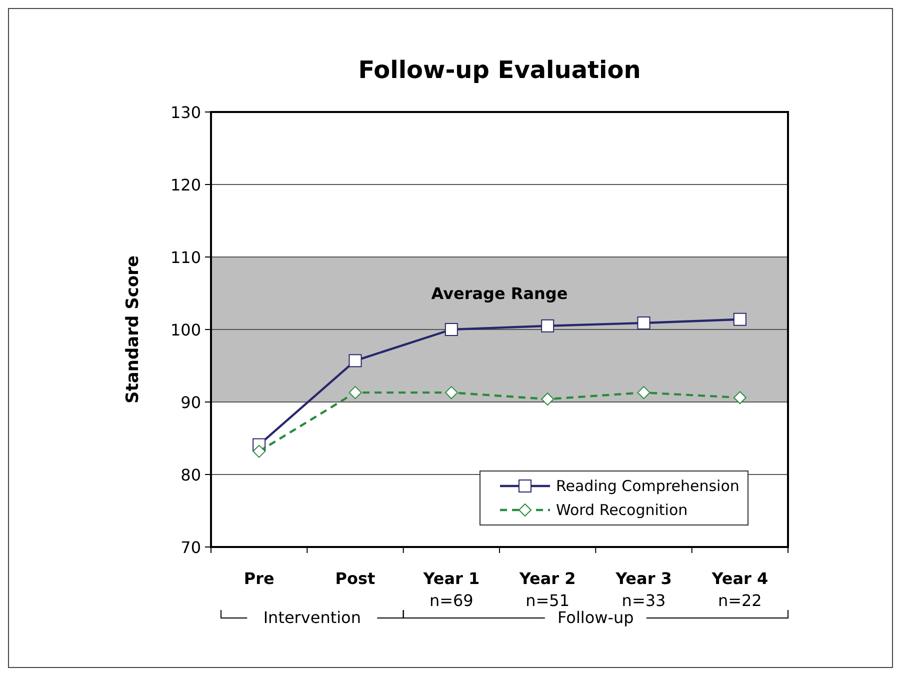 The image size is (901, 676). I want to click on legend-label: Word Recognition, so click(622, 510).